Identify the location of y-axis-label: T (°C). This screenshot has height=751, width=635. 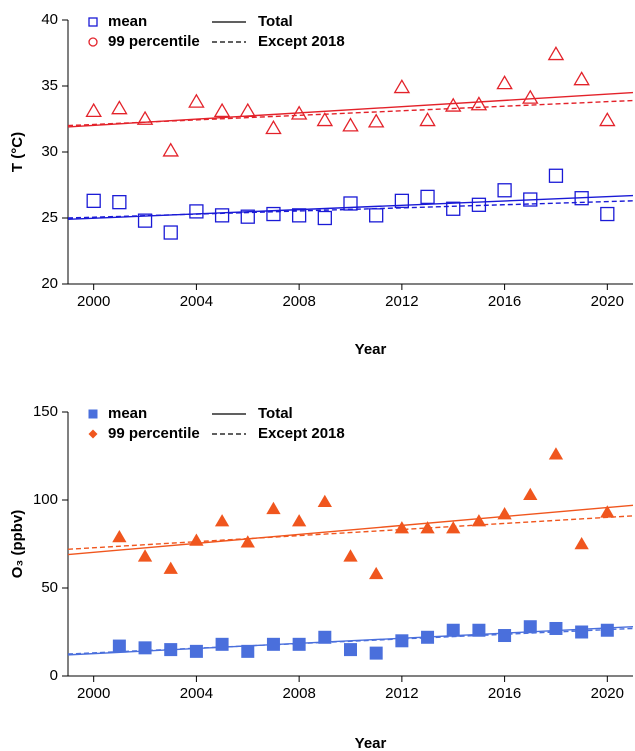
(17, 152).